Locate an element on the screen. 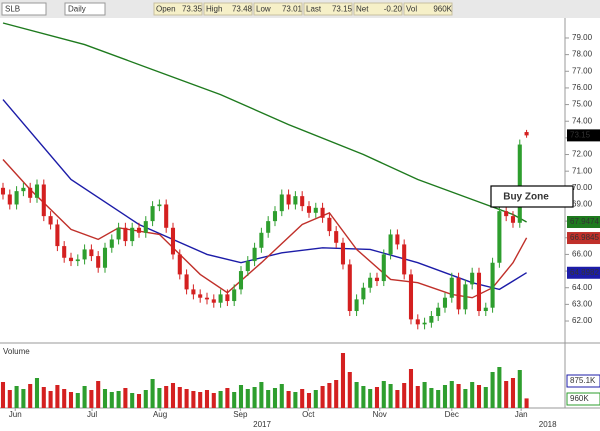 The width and height of the screenshot is (600, 431). toolbar-field-value: 960K is located at coordinates (442, 9).